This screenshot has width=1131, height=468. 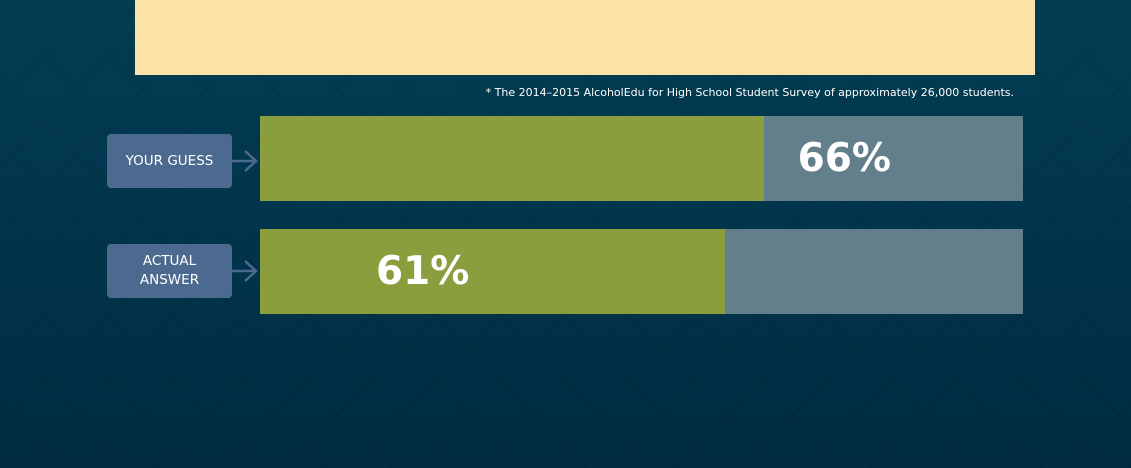 I want to click on actual-answer-tag: ACTUAL ANSWER, so click(x=169, y=271).